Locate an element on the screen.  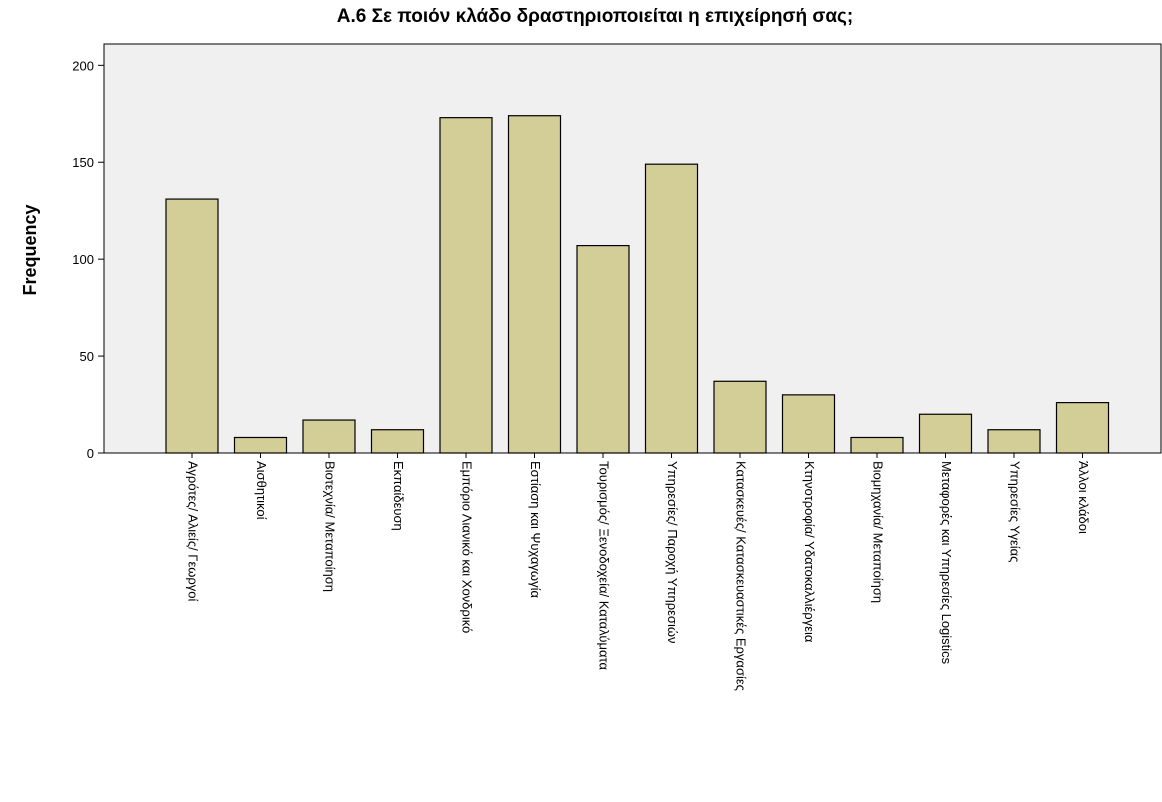
x-tick-label: Κτηνοτροφία/ Υδατοκαλλιέργεια is located at coordinates (809, 552).